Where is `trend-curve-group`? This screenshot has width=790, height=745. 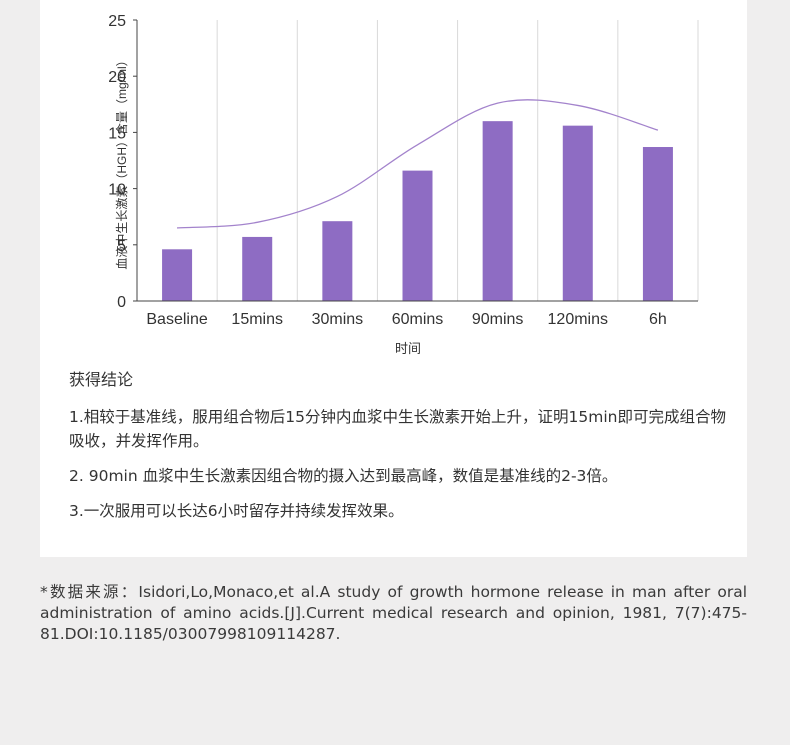 trend-curve-group is located at coordinates (418, 164).